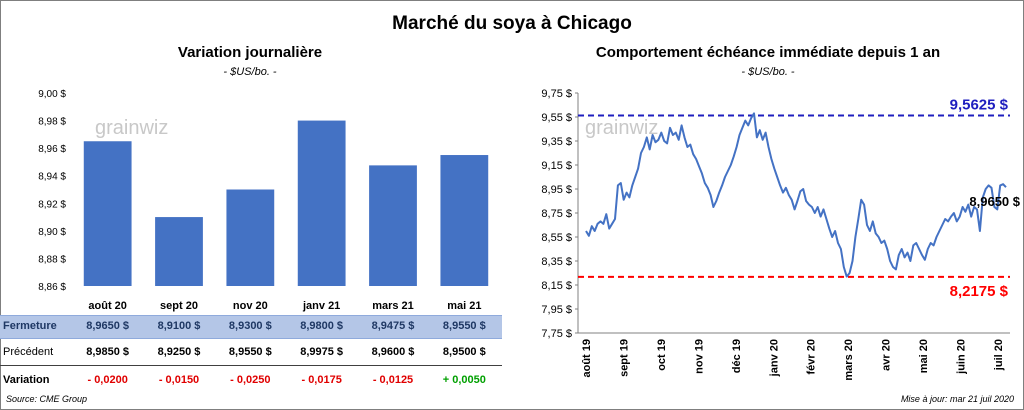  Describe the element at coordinates (556, 310) in the screenshot. I see `y-tick-label: 7,95 $` at that location.